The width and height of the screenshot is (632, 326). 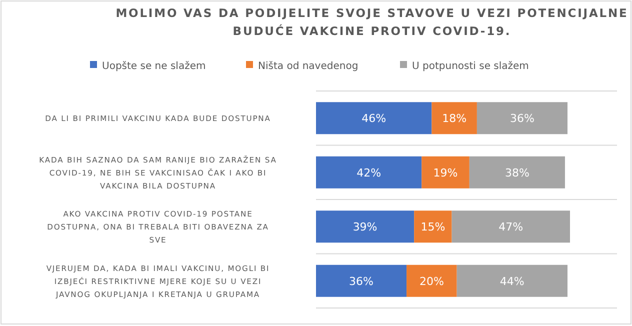 I want to click on data-label: 18%, so click(x=454, y=119).